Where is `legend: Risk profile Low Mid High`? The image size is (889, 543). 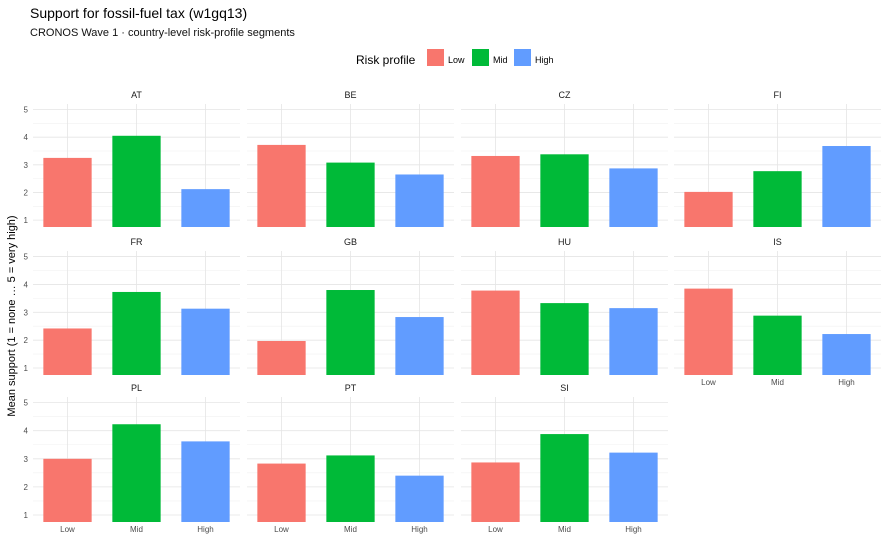
legend: Risk profile Low Mid High is located at coordinates (455, 58).